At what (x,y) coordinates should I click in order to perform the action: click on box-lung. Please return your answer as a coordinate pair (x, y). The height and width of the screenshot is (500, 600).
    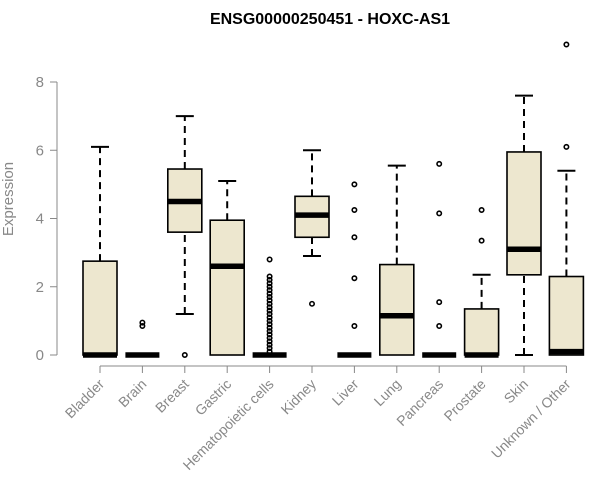
    Looking at the image, I should click on (396, 260).